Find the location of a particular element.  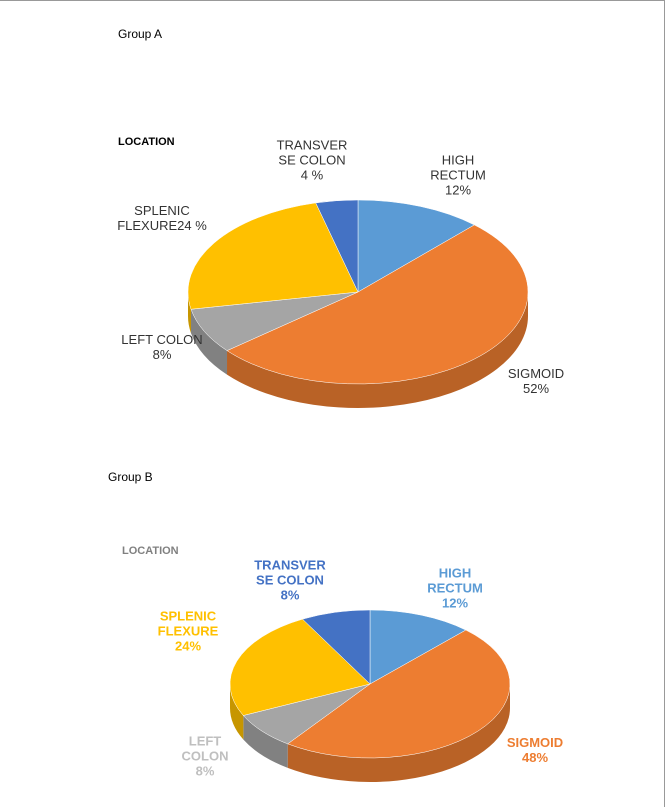

value-label: 48% is located at coordinates (535, 757).